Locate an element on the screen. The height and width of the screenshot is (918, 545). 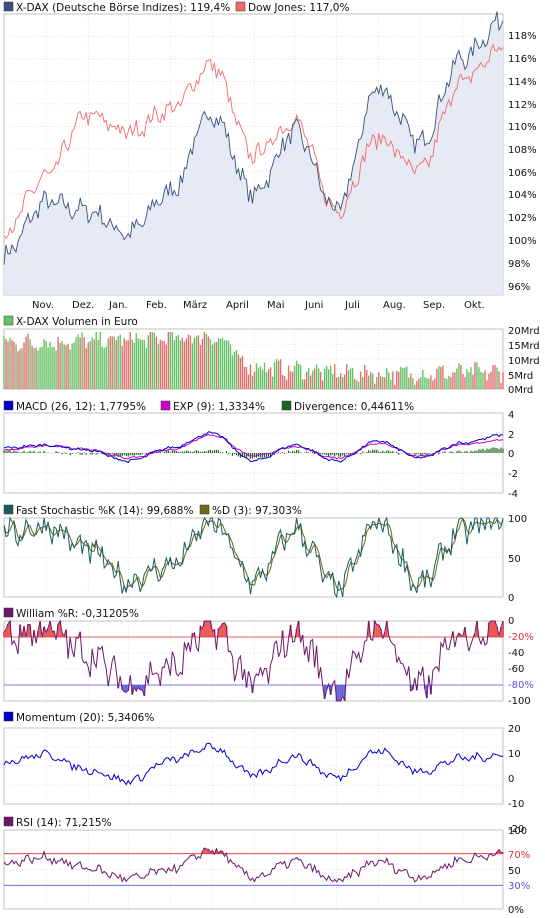
price-ytick: 114% is located at coordinates (522, 82).